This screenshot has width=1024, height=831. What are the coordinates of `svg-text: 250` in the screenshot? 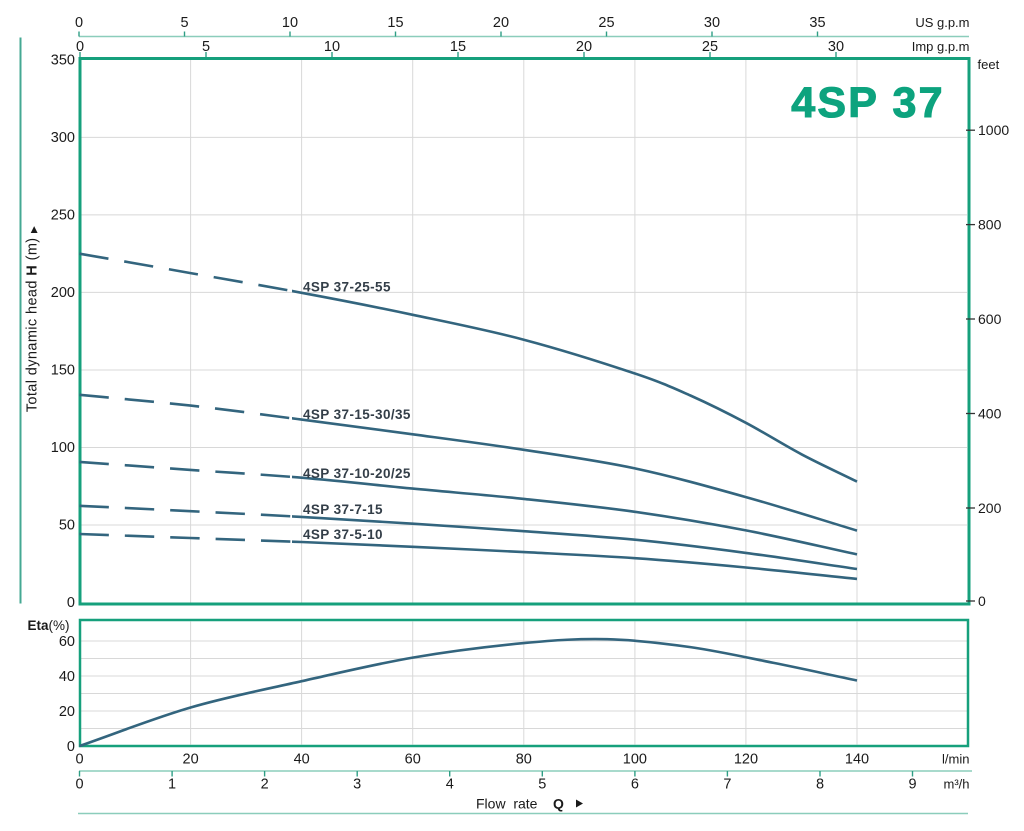 It's located at (63, 215).